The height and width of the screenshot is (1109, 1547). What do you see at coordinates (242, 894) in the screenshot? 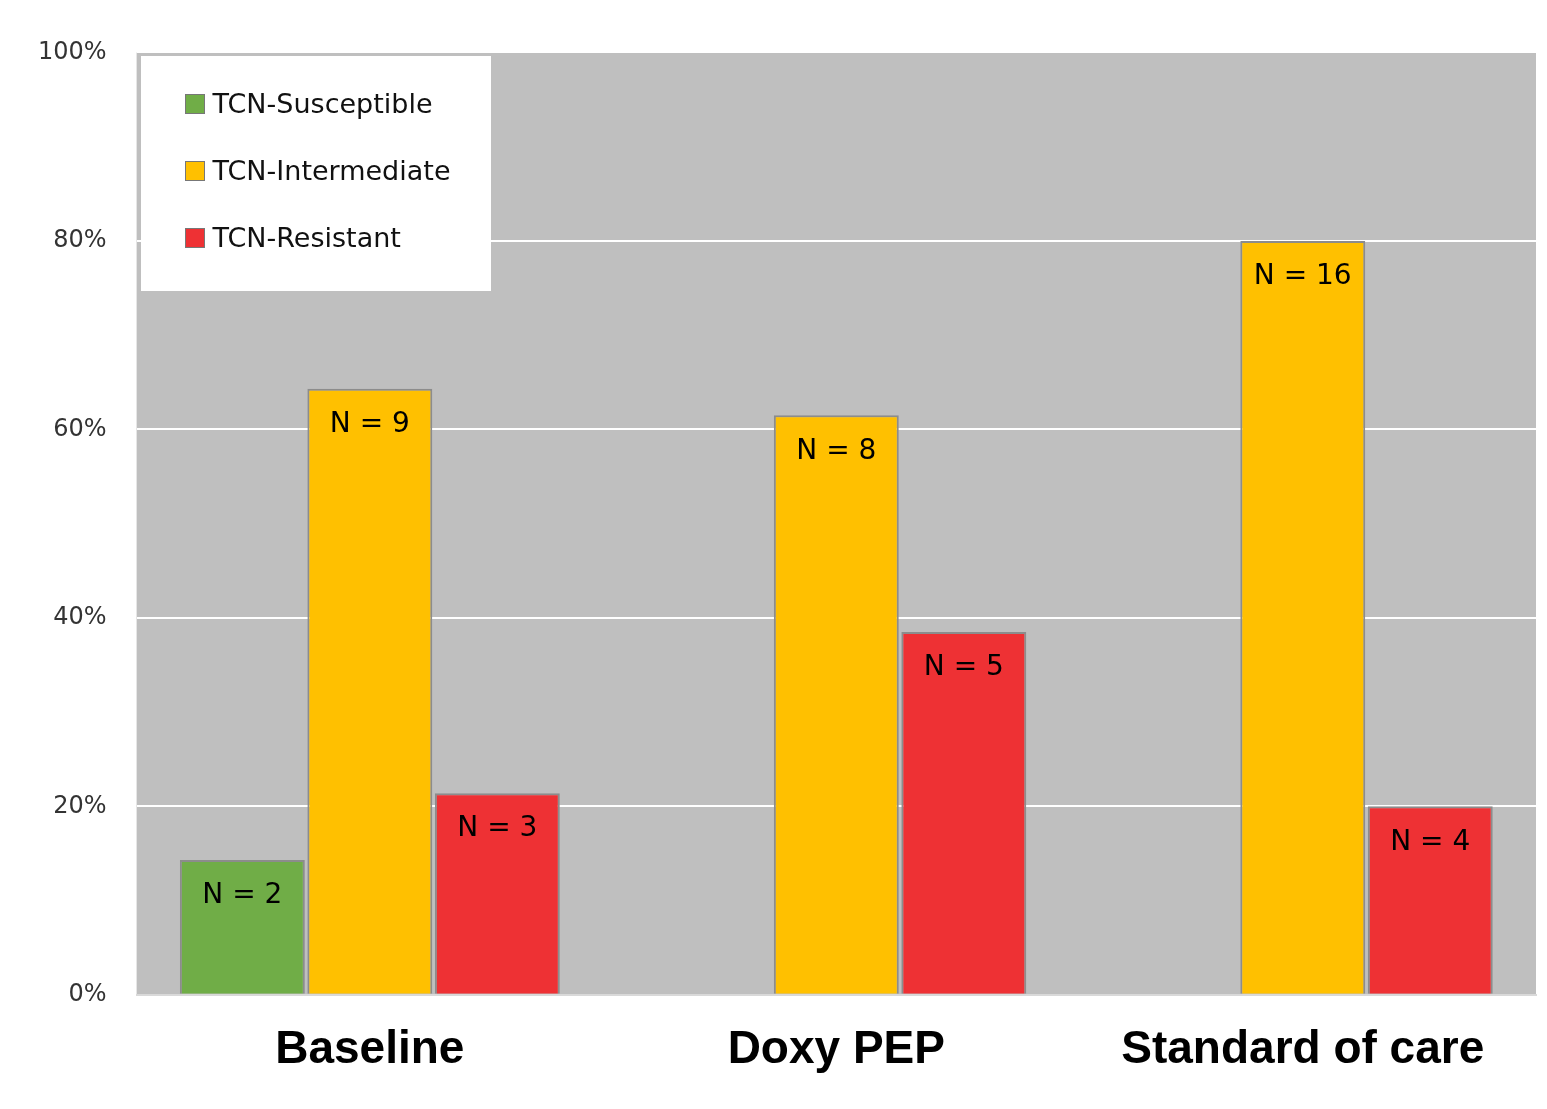
I see `annotation: N = 2` at bounding box center [242, 894].